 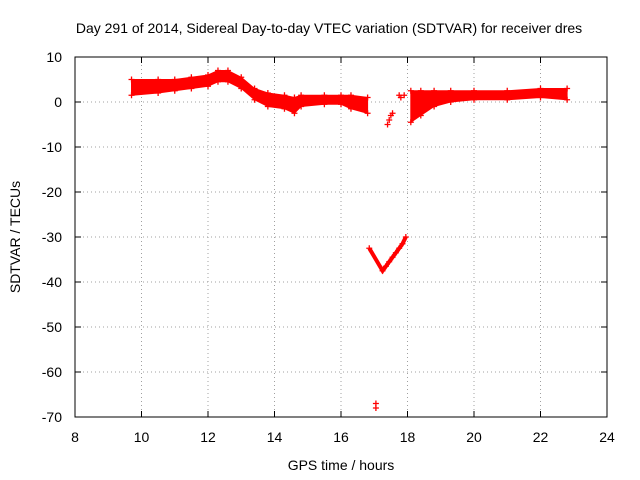 What do you see at coordinates (250, 92) in the screenshot?
I see `dense-band` at bounding box center [250, 92].